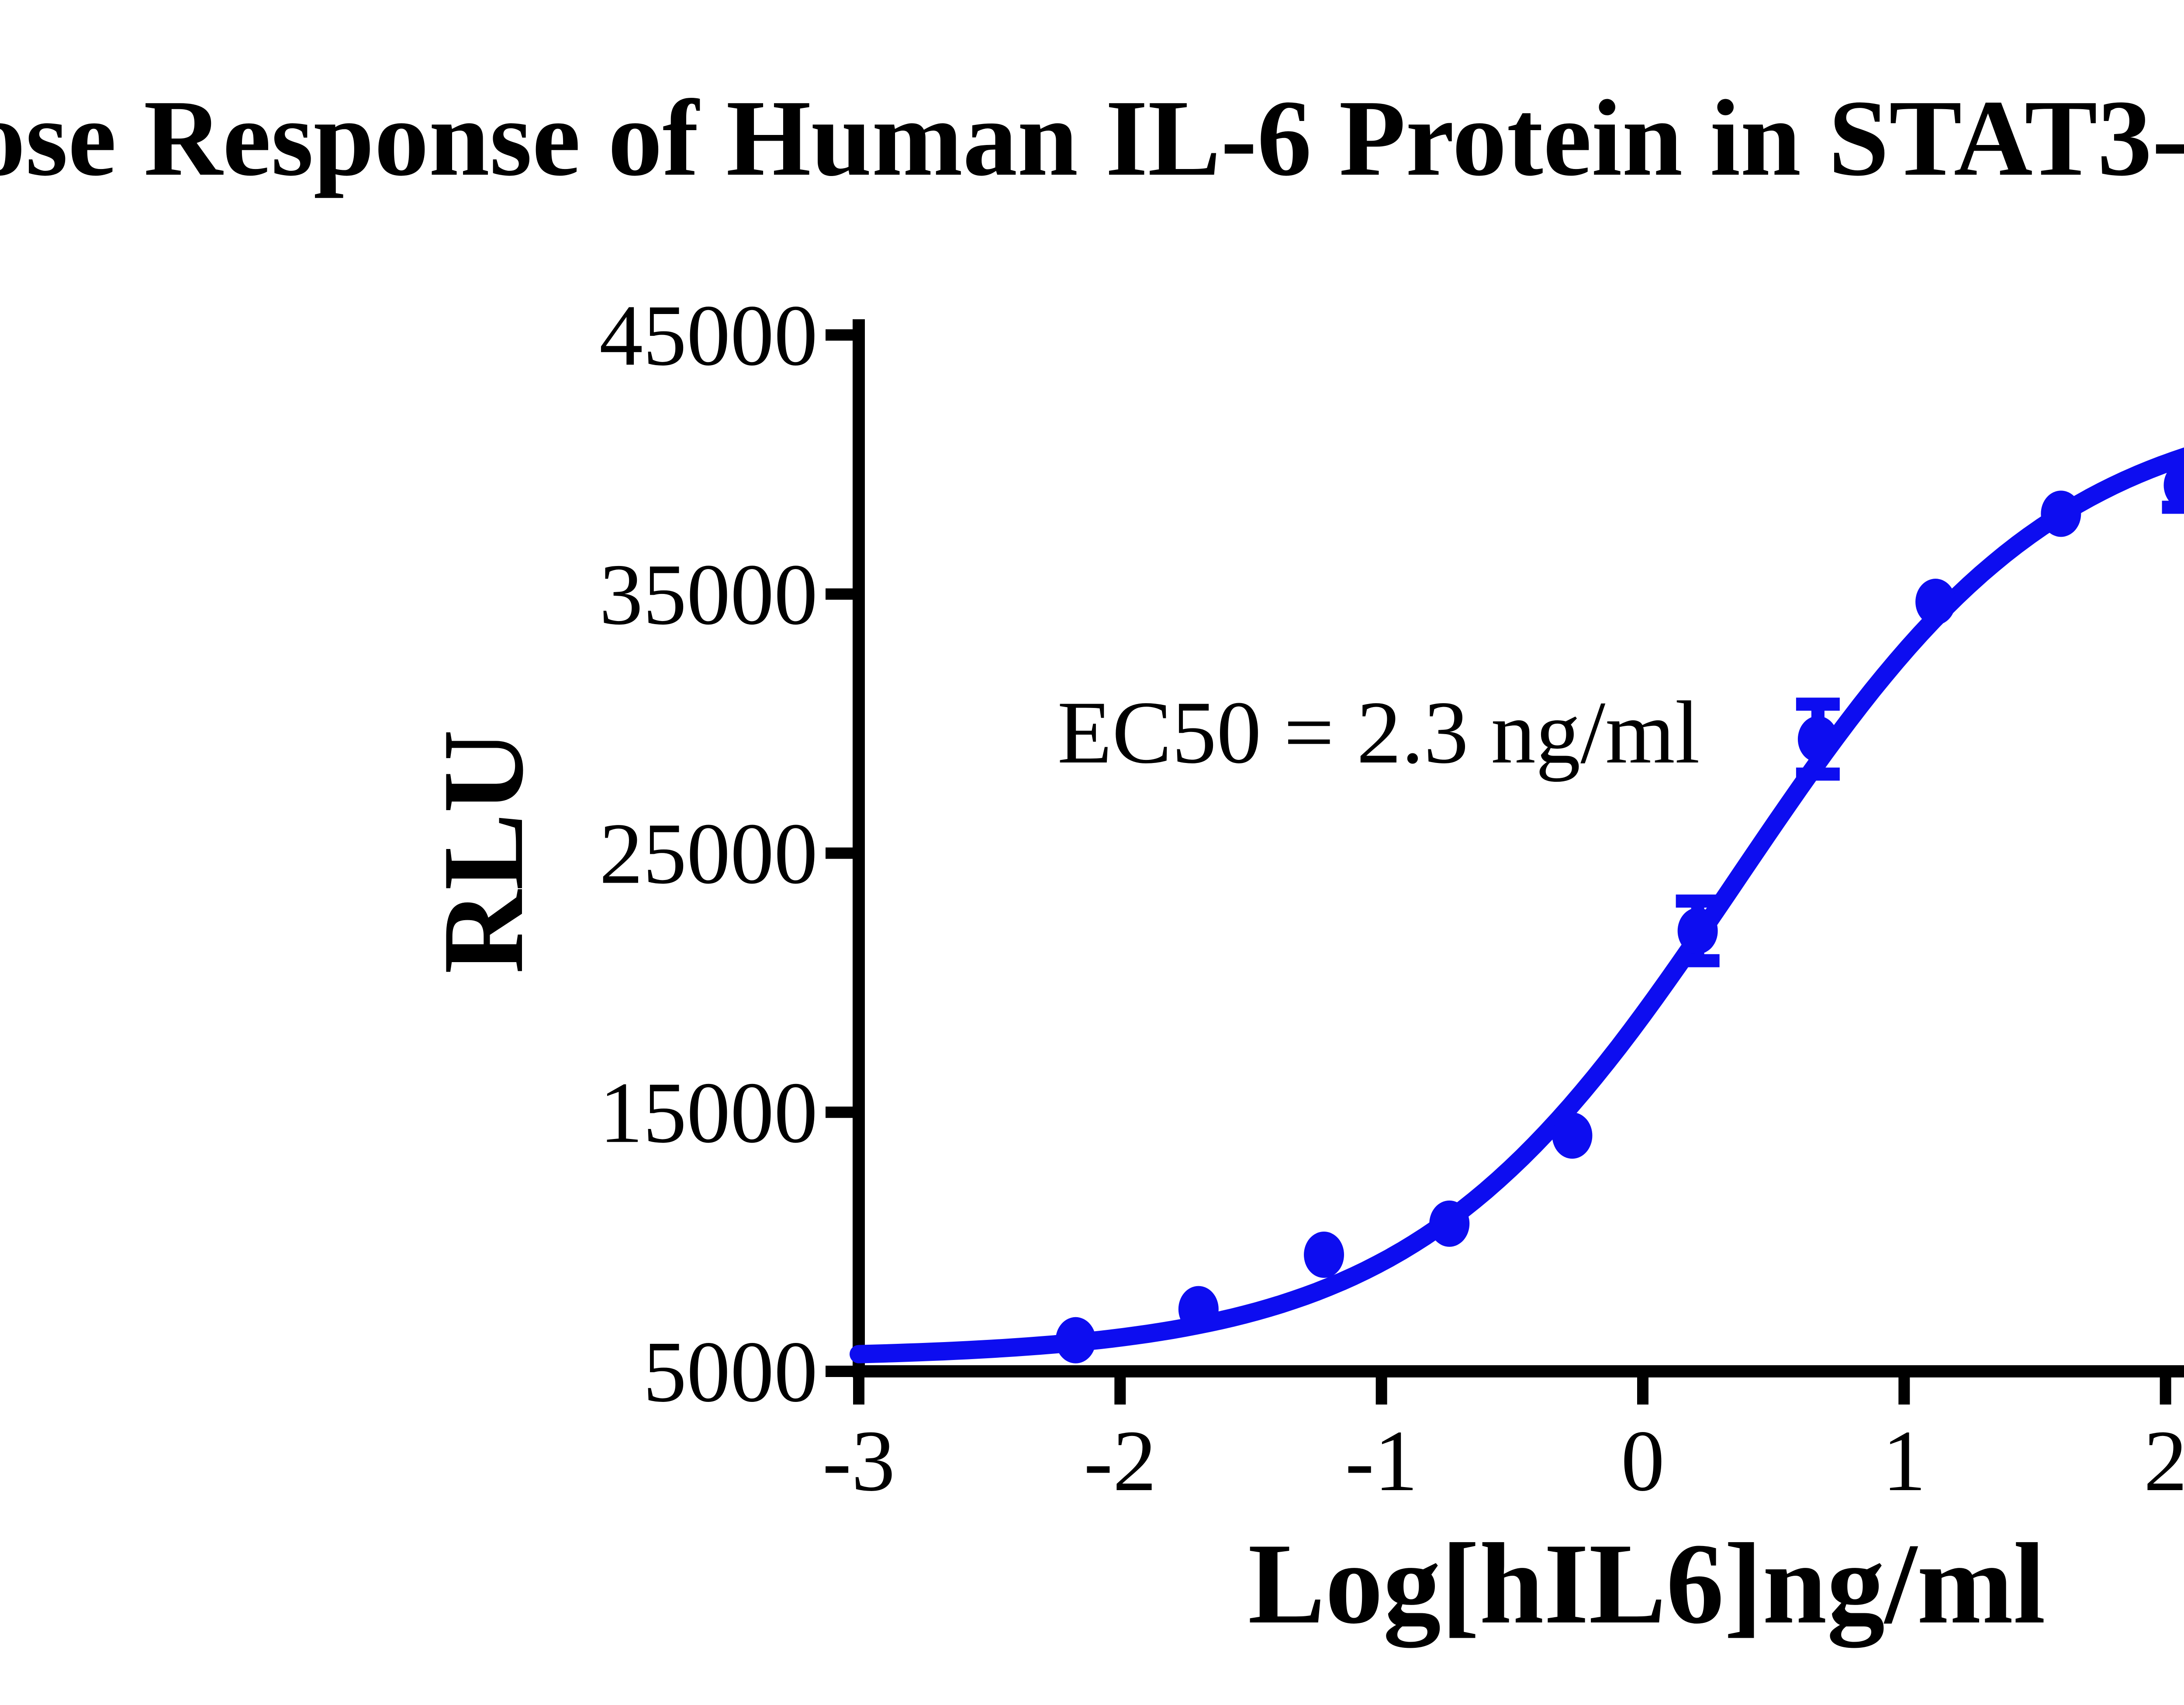 This screenshot has height=1705, width=2184. I want to click on y-axis-ticks, so click(842, 853).